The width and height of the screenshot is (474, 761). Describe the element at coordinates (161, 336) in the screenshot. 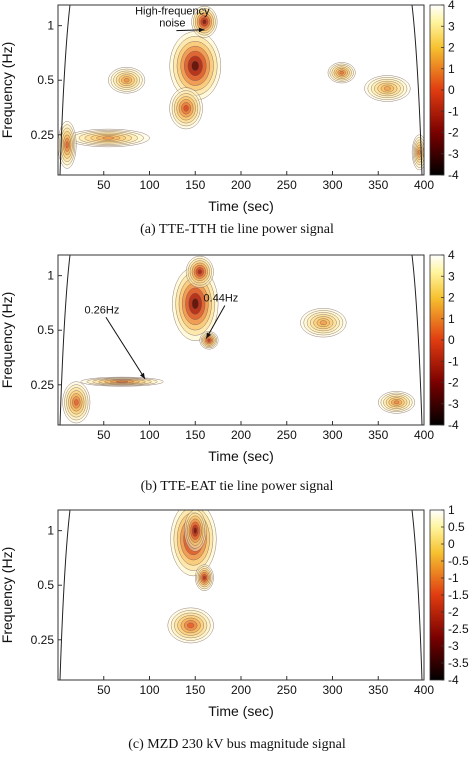

I see `panel-b-annotations: 0.26Hz 0.44Hz` at that location.